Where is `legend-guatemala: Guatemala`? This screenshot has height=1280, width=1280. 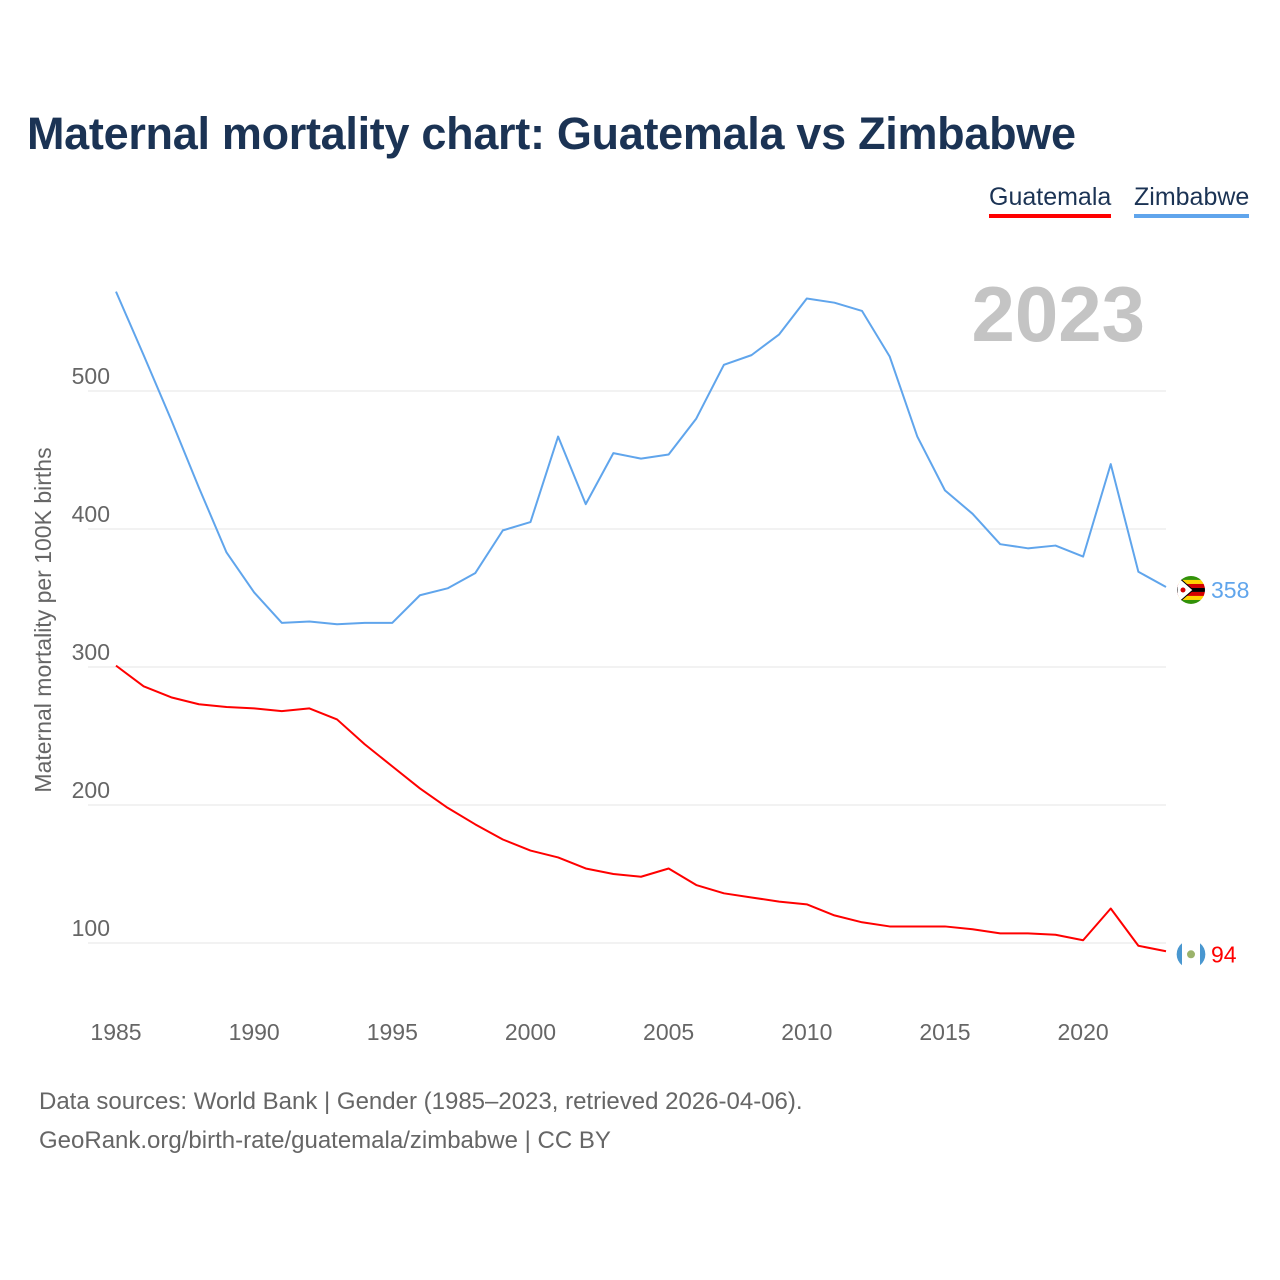 legend-guatemala: Guatemala is located at coordinates (1050, 200).